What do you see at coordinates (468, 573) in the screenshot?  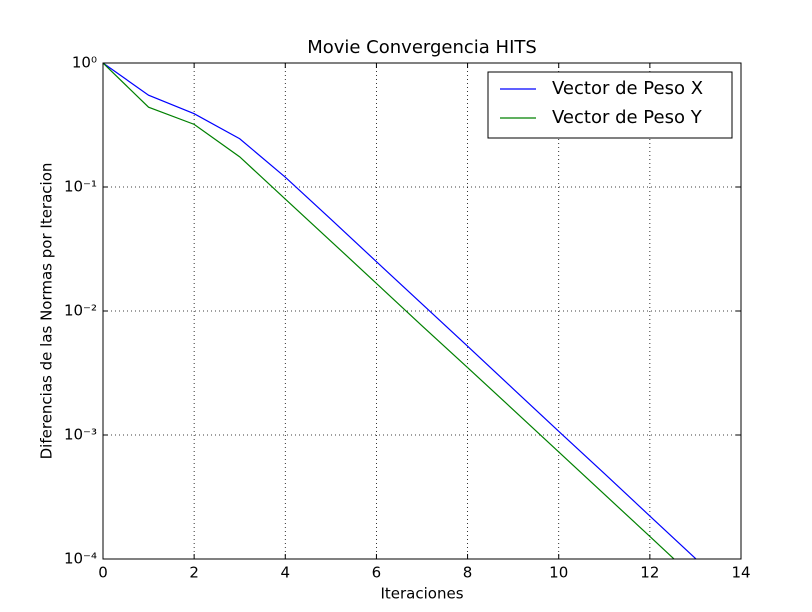 I see `x-tick-label: 8` at bounding box center [468, 573].